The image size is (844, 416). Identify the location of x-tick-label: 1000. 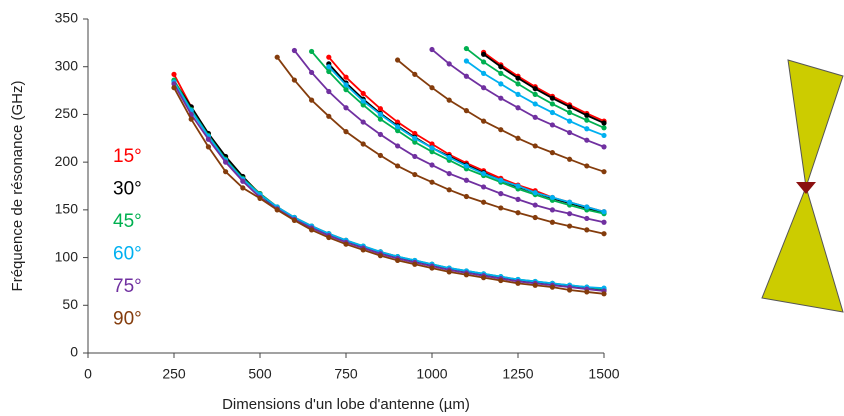
(431, 374).